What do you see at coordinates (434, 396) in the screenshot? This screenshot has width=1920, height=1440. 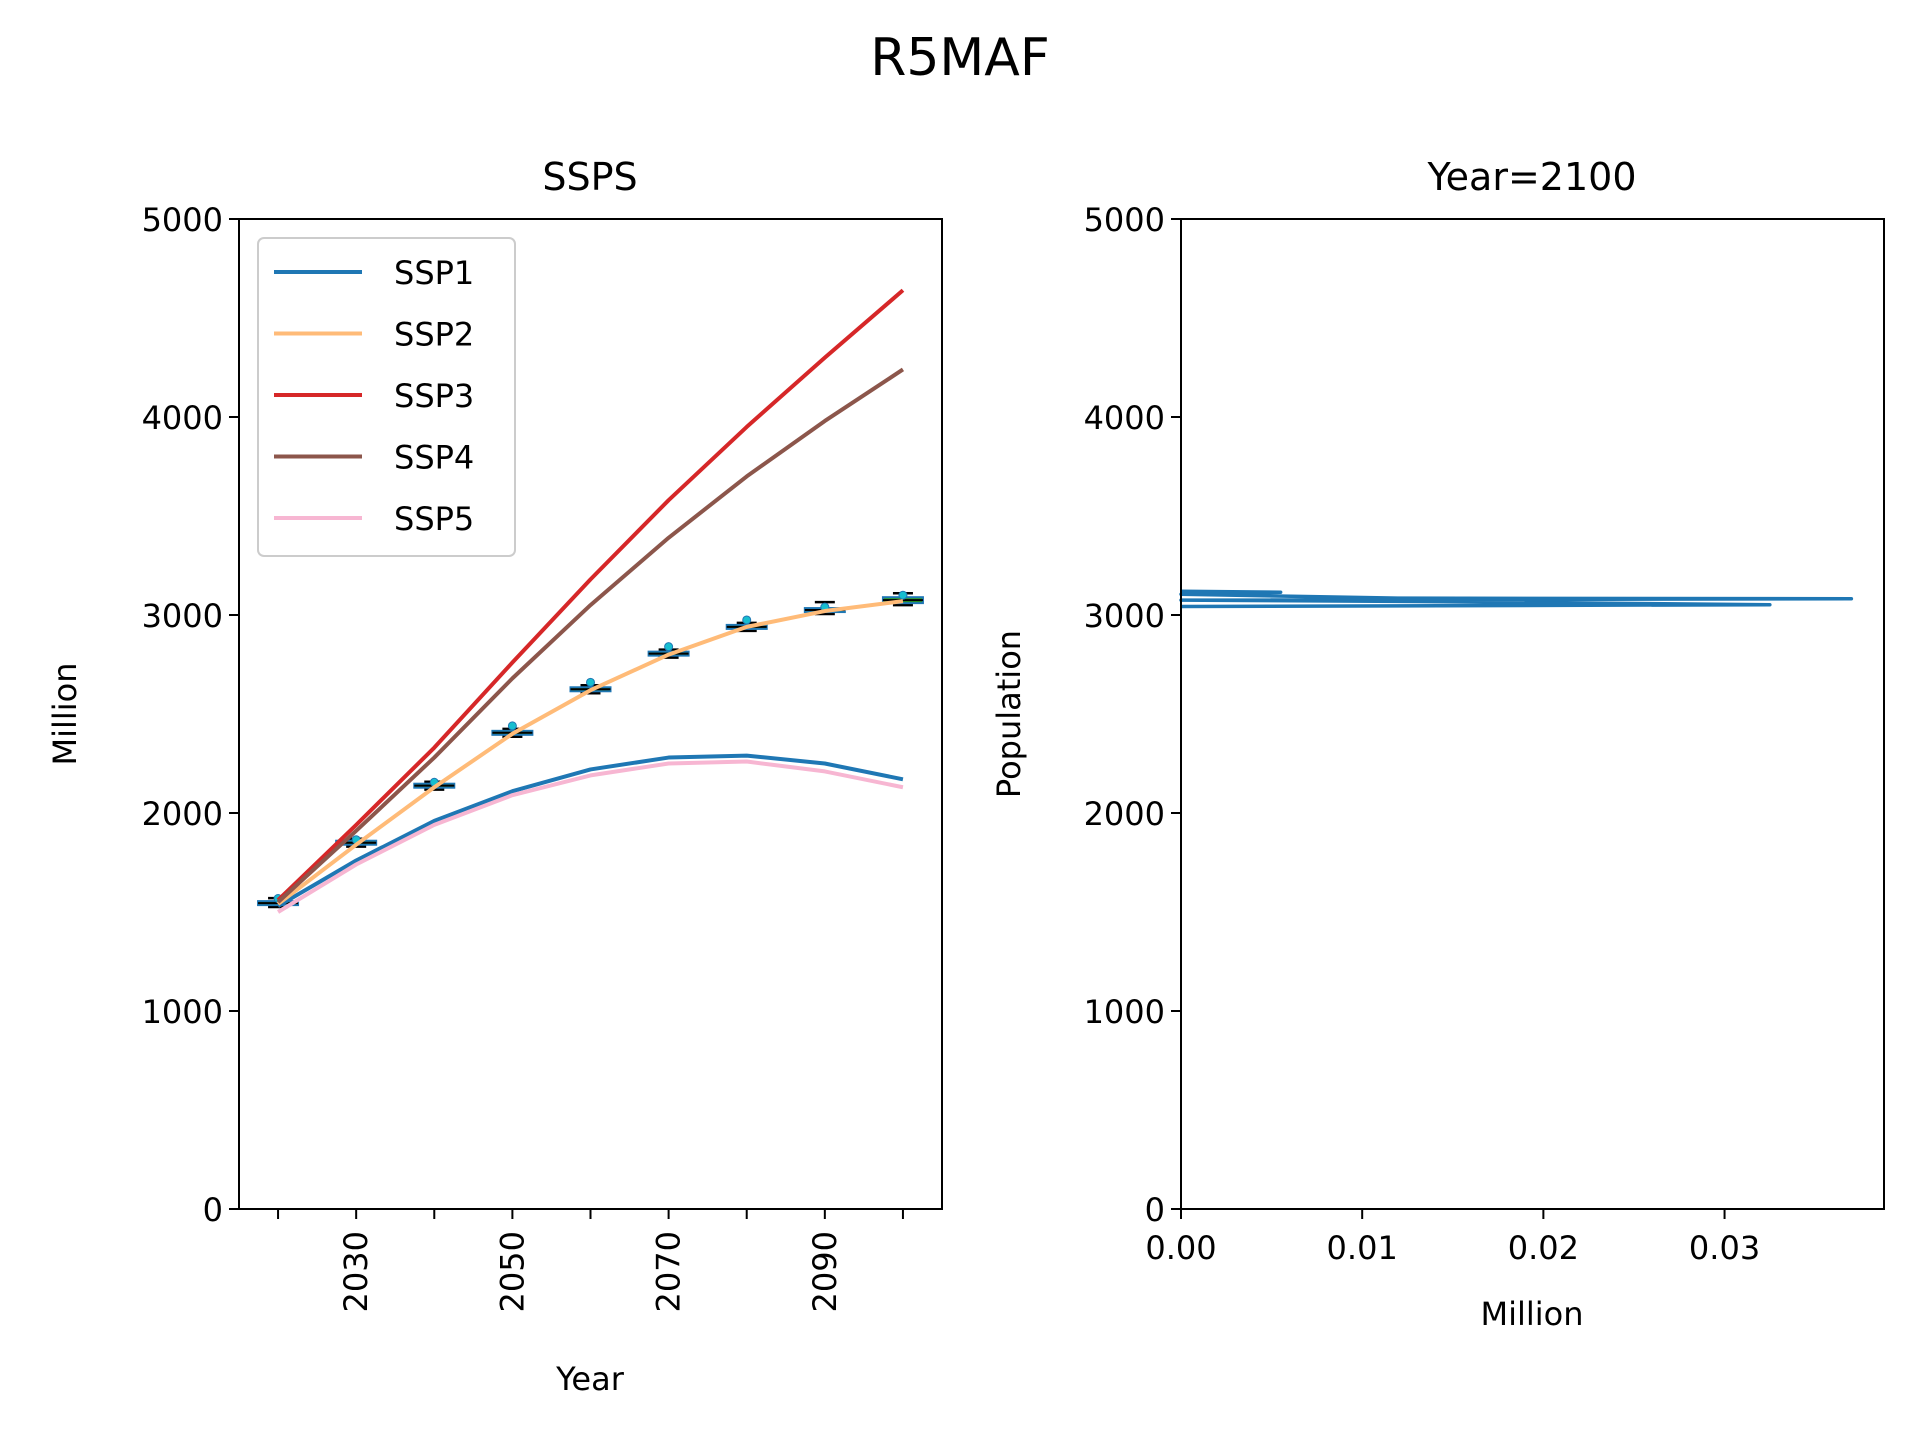 I see `legend-label-ssp3: SSP3` at bounding box center [434, 396].